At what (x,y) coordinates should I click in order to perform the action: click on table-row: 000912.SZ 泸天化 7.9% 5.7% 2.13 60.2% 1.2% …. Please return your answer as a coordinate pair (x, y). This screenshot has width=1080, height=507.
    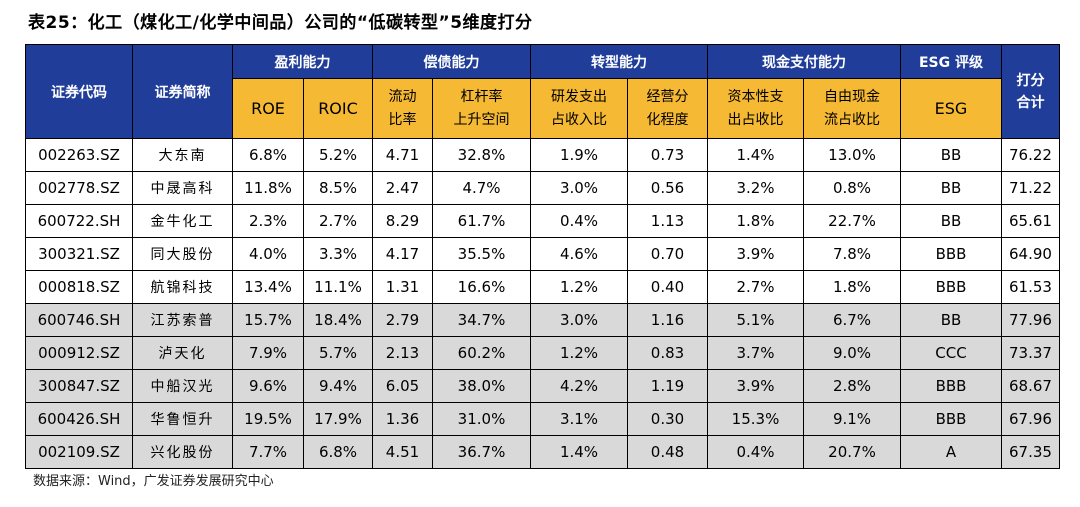
    Looking at the image, I should click on (542, 353).